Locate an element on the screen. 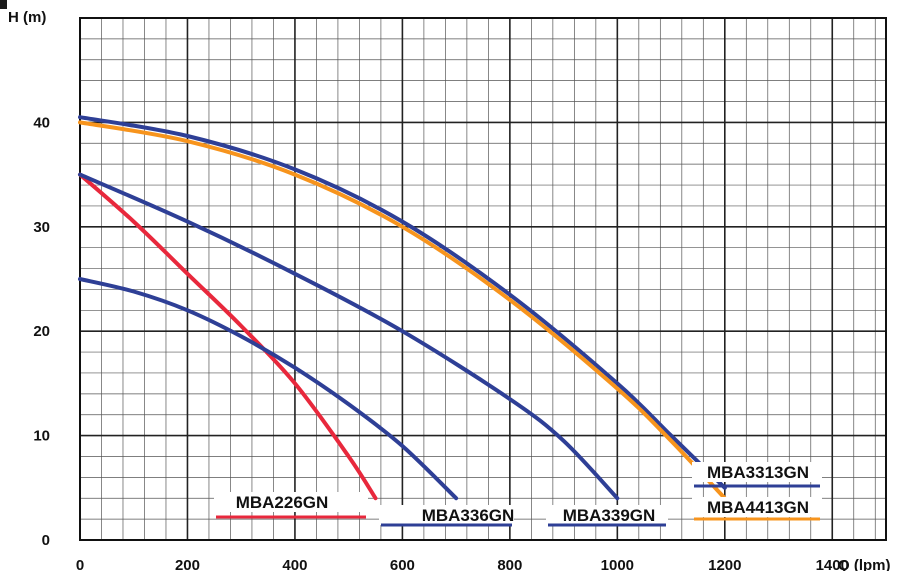  y-tick-label: 30 is located at coordinates (41, 227).